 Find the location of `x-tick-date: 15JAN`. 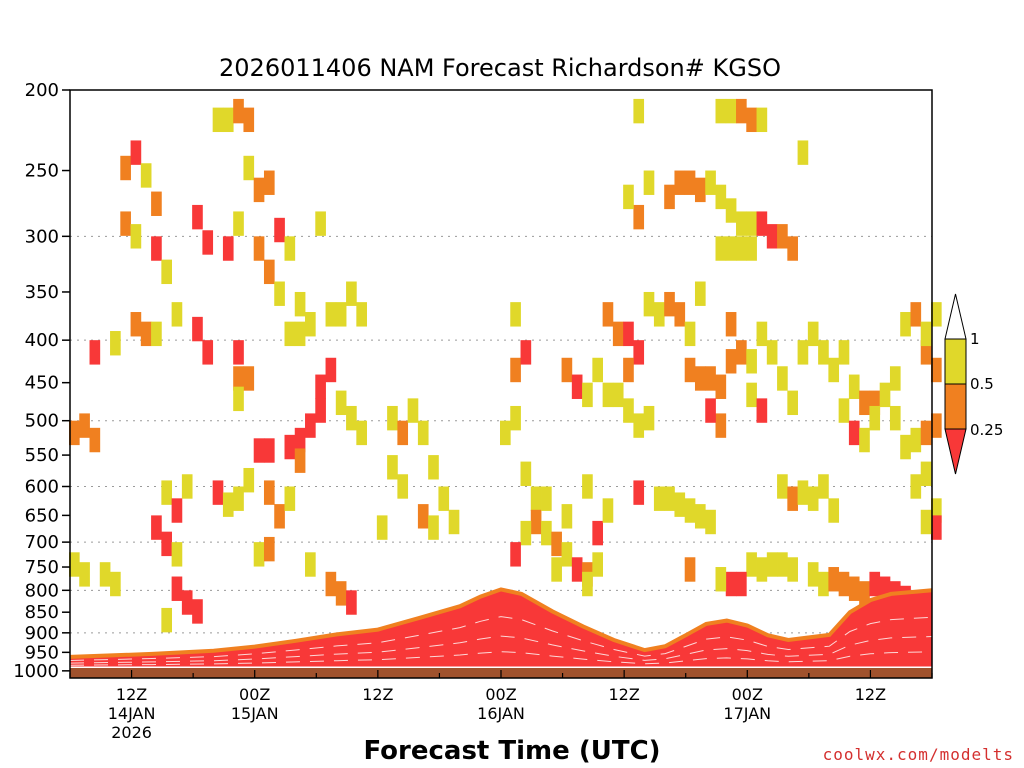

x-tick-date: 15JAN is located at coordinates (255, 713).